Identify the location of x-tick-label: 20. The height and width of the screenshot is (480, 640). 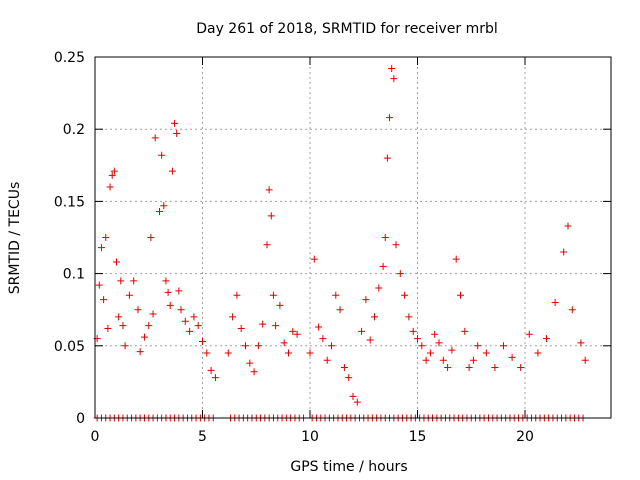
(525, 437).